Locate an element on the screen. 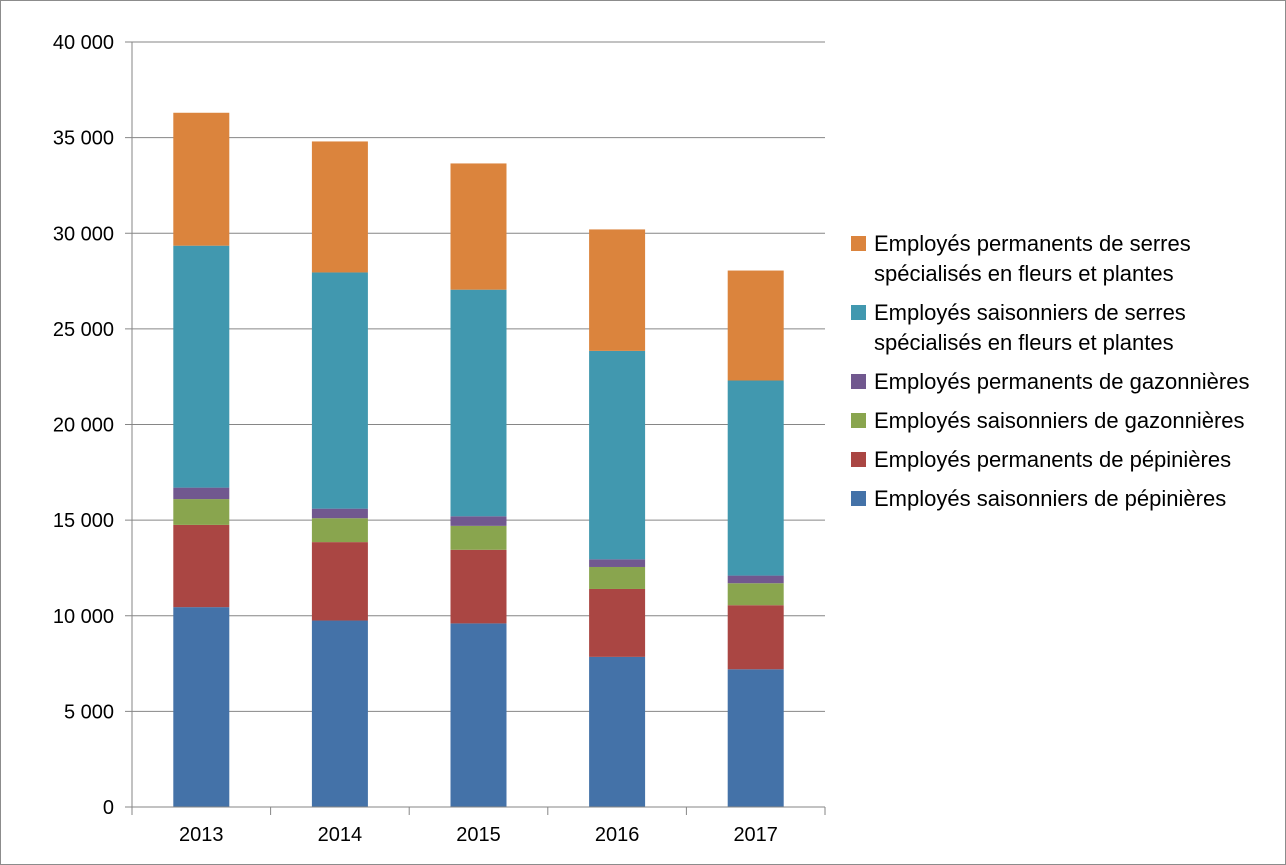  y-tick-label: 5 000 is located at coordinates (89, 712).